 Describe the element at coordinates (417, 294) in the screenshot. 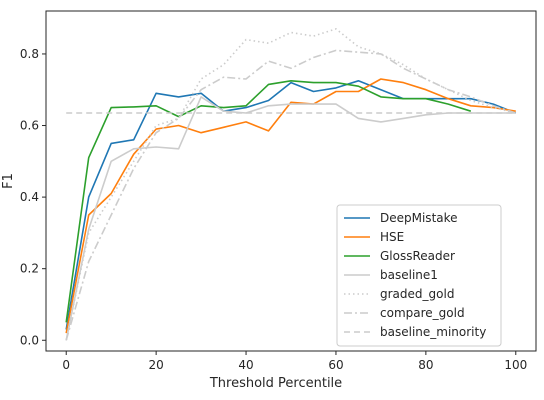

I see `legend-label-graded-gold: graded_gold` at that location.